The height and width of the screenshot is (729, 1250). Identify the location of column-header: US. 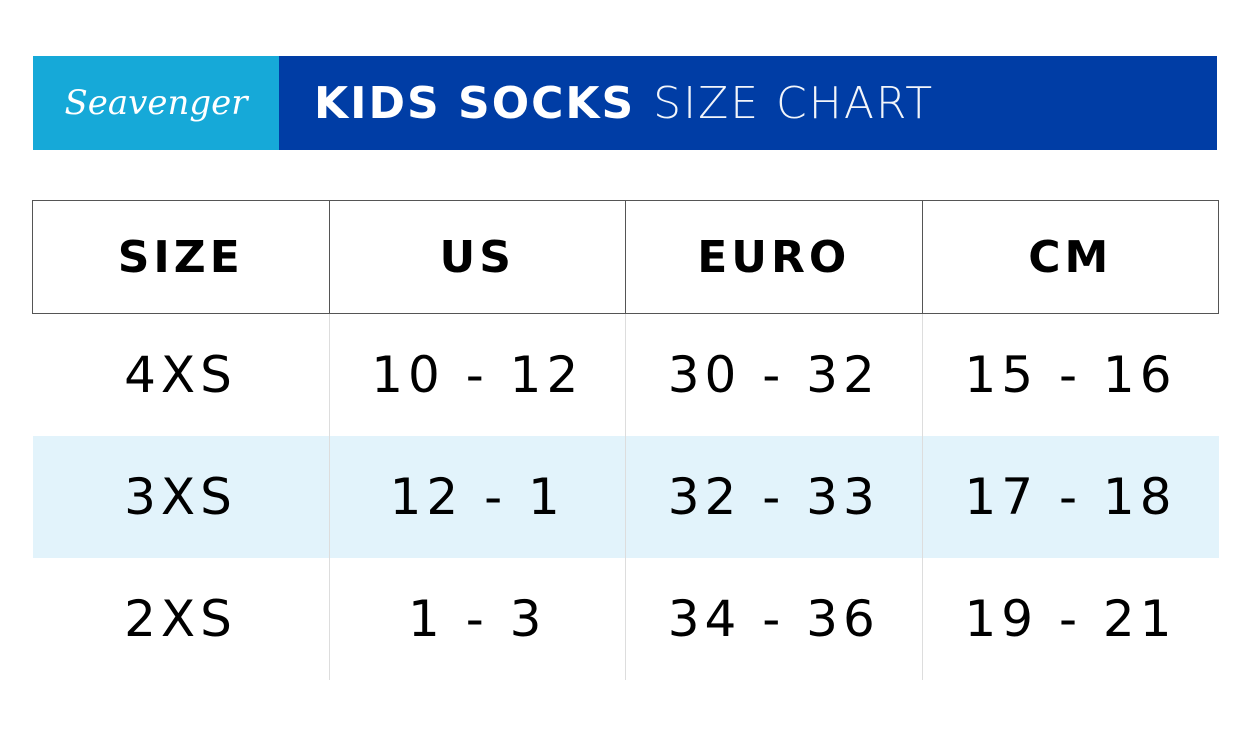
(477, 257).